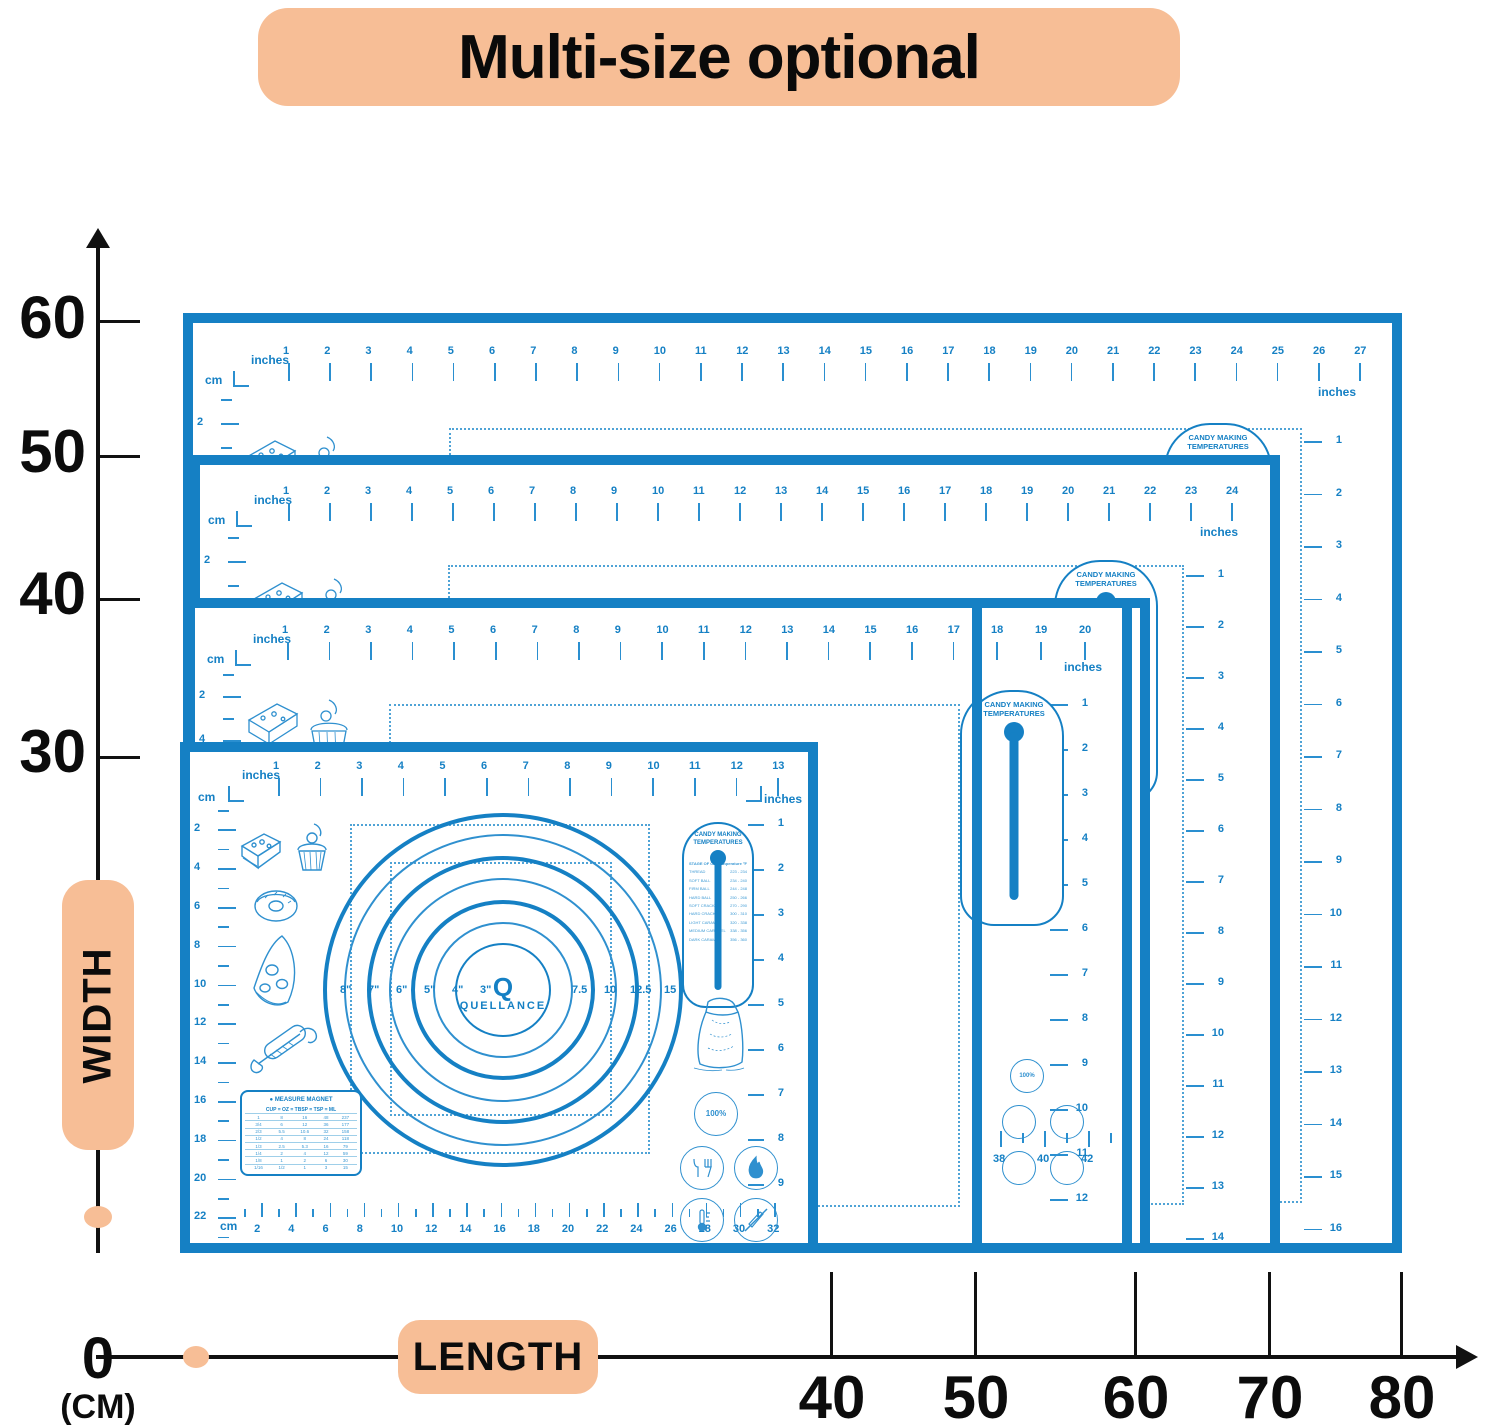 This screenshot has height=1427, width=1488. I want to click on ring-label-cm: 10, so click(610, 990).